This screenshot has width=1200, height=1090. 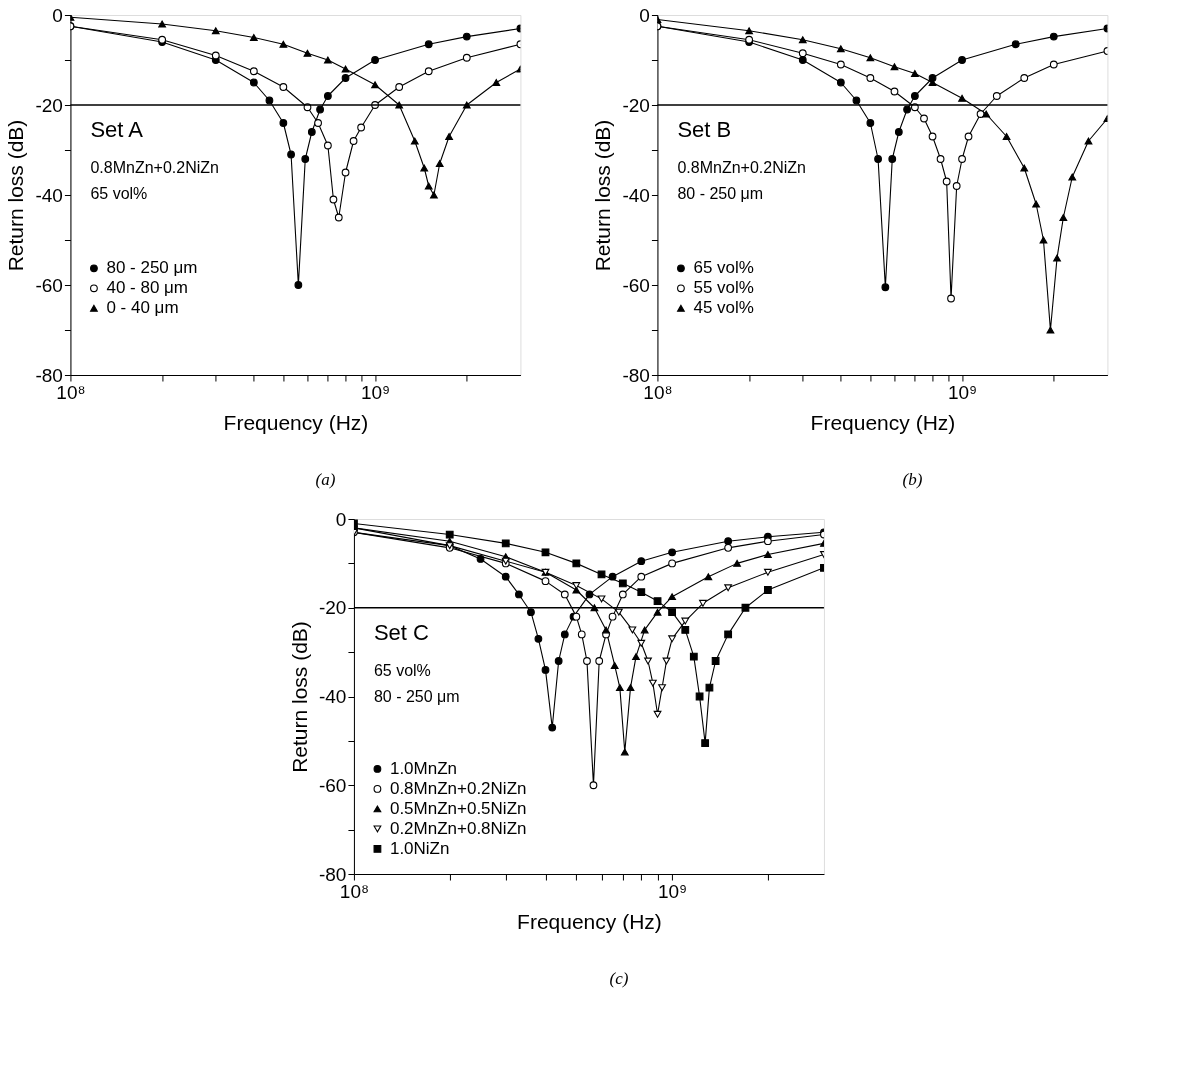 What do you see at coordinates (619, 978) in the screenshot?
I see `text: (c)` at bounding box center [619, 978].